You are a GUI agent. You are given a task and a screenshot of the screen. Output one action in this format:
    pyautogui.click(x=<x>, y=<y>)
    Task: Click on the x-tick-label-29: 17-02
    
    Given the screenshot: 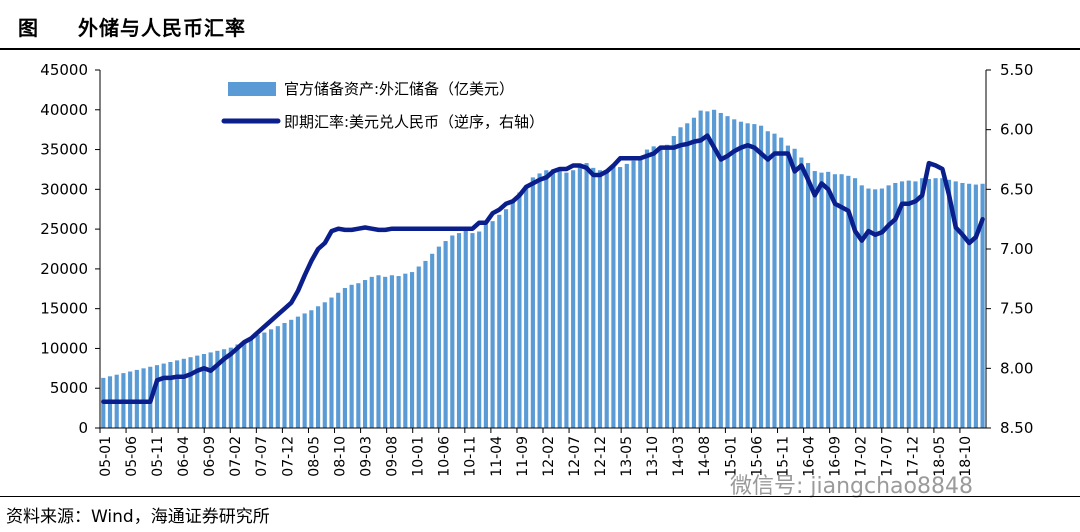 What is the action you would take?
    pyautogui.click(x=862, y=456)
    